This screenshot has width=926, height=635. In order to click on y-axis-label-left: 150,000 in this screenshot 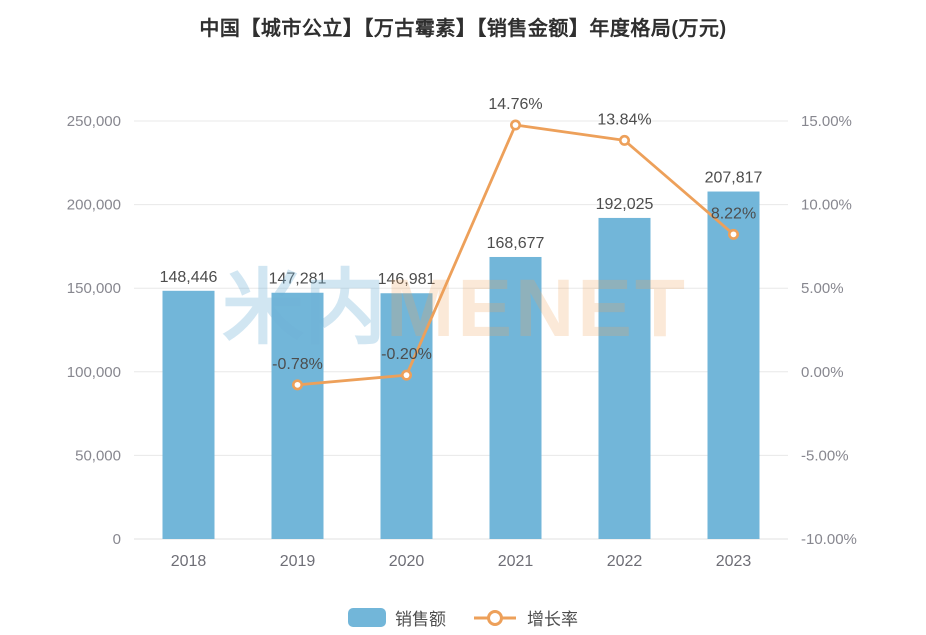, I will do `click(94, 288)`.